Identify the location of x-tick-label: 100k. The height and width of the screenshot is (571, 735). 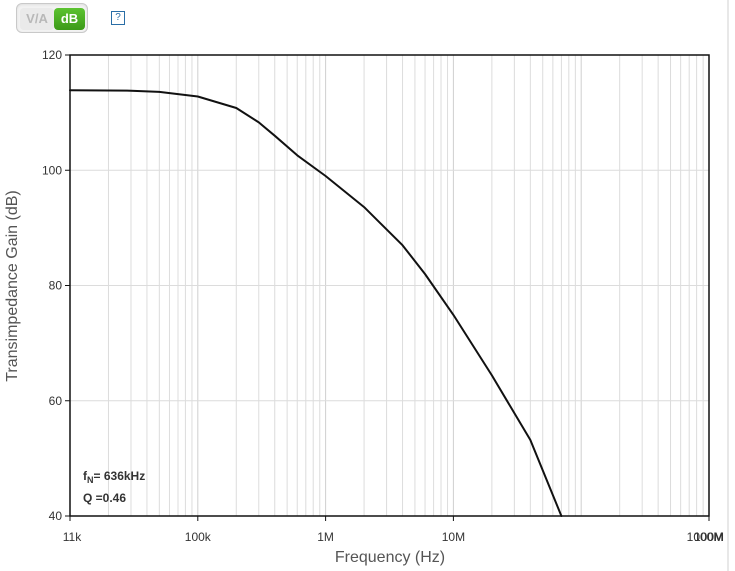
(198, 537).